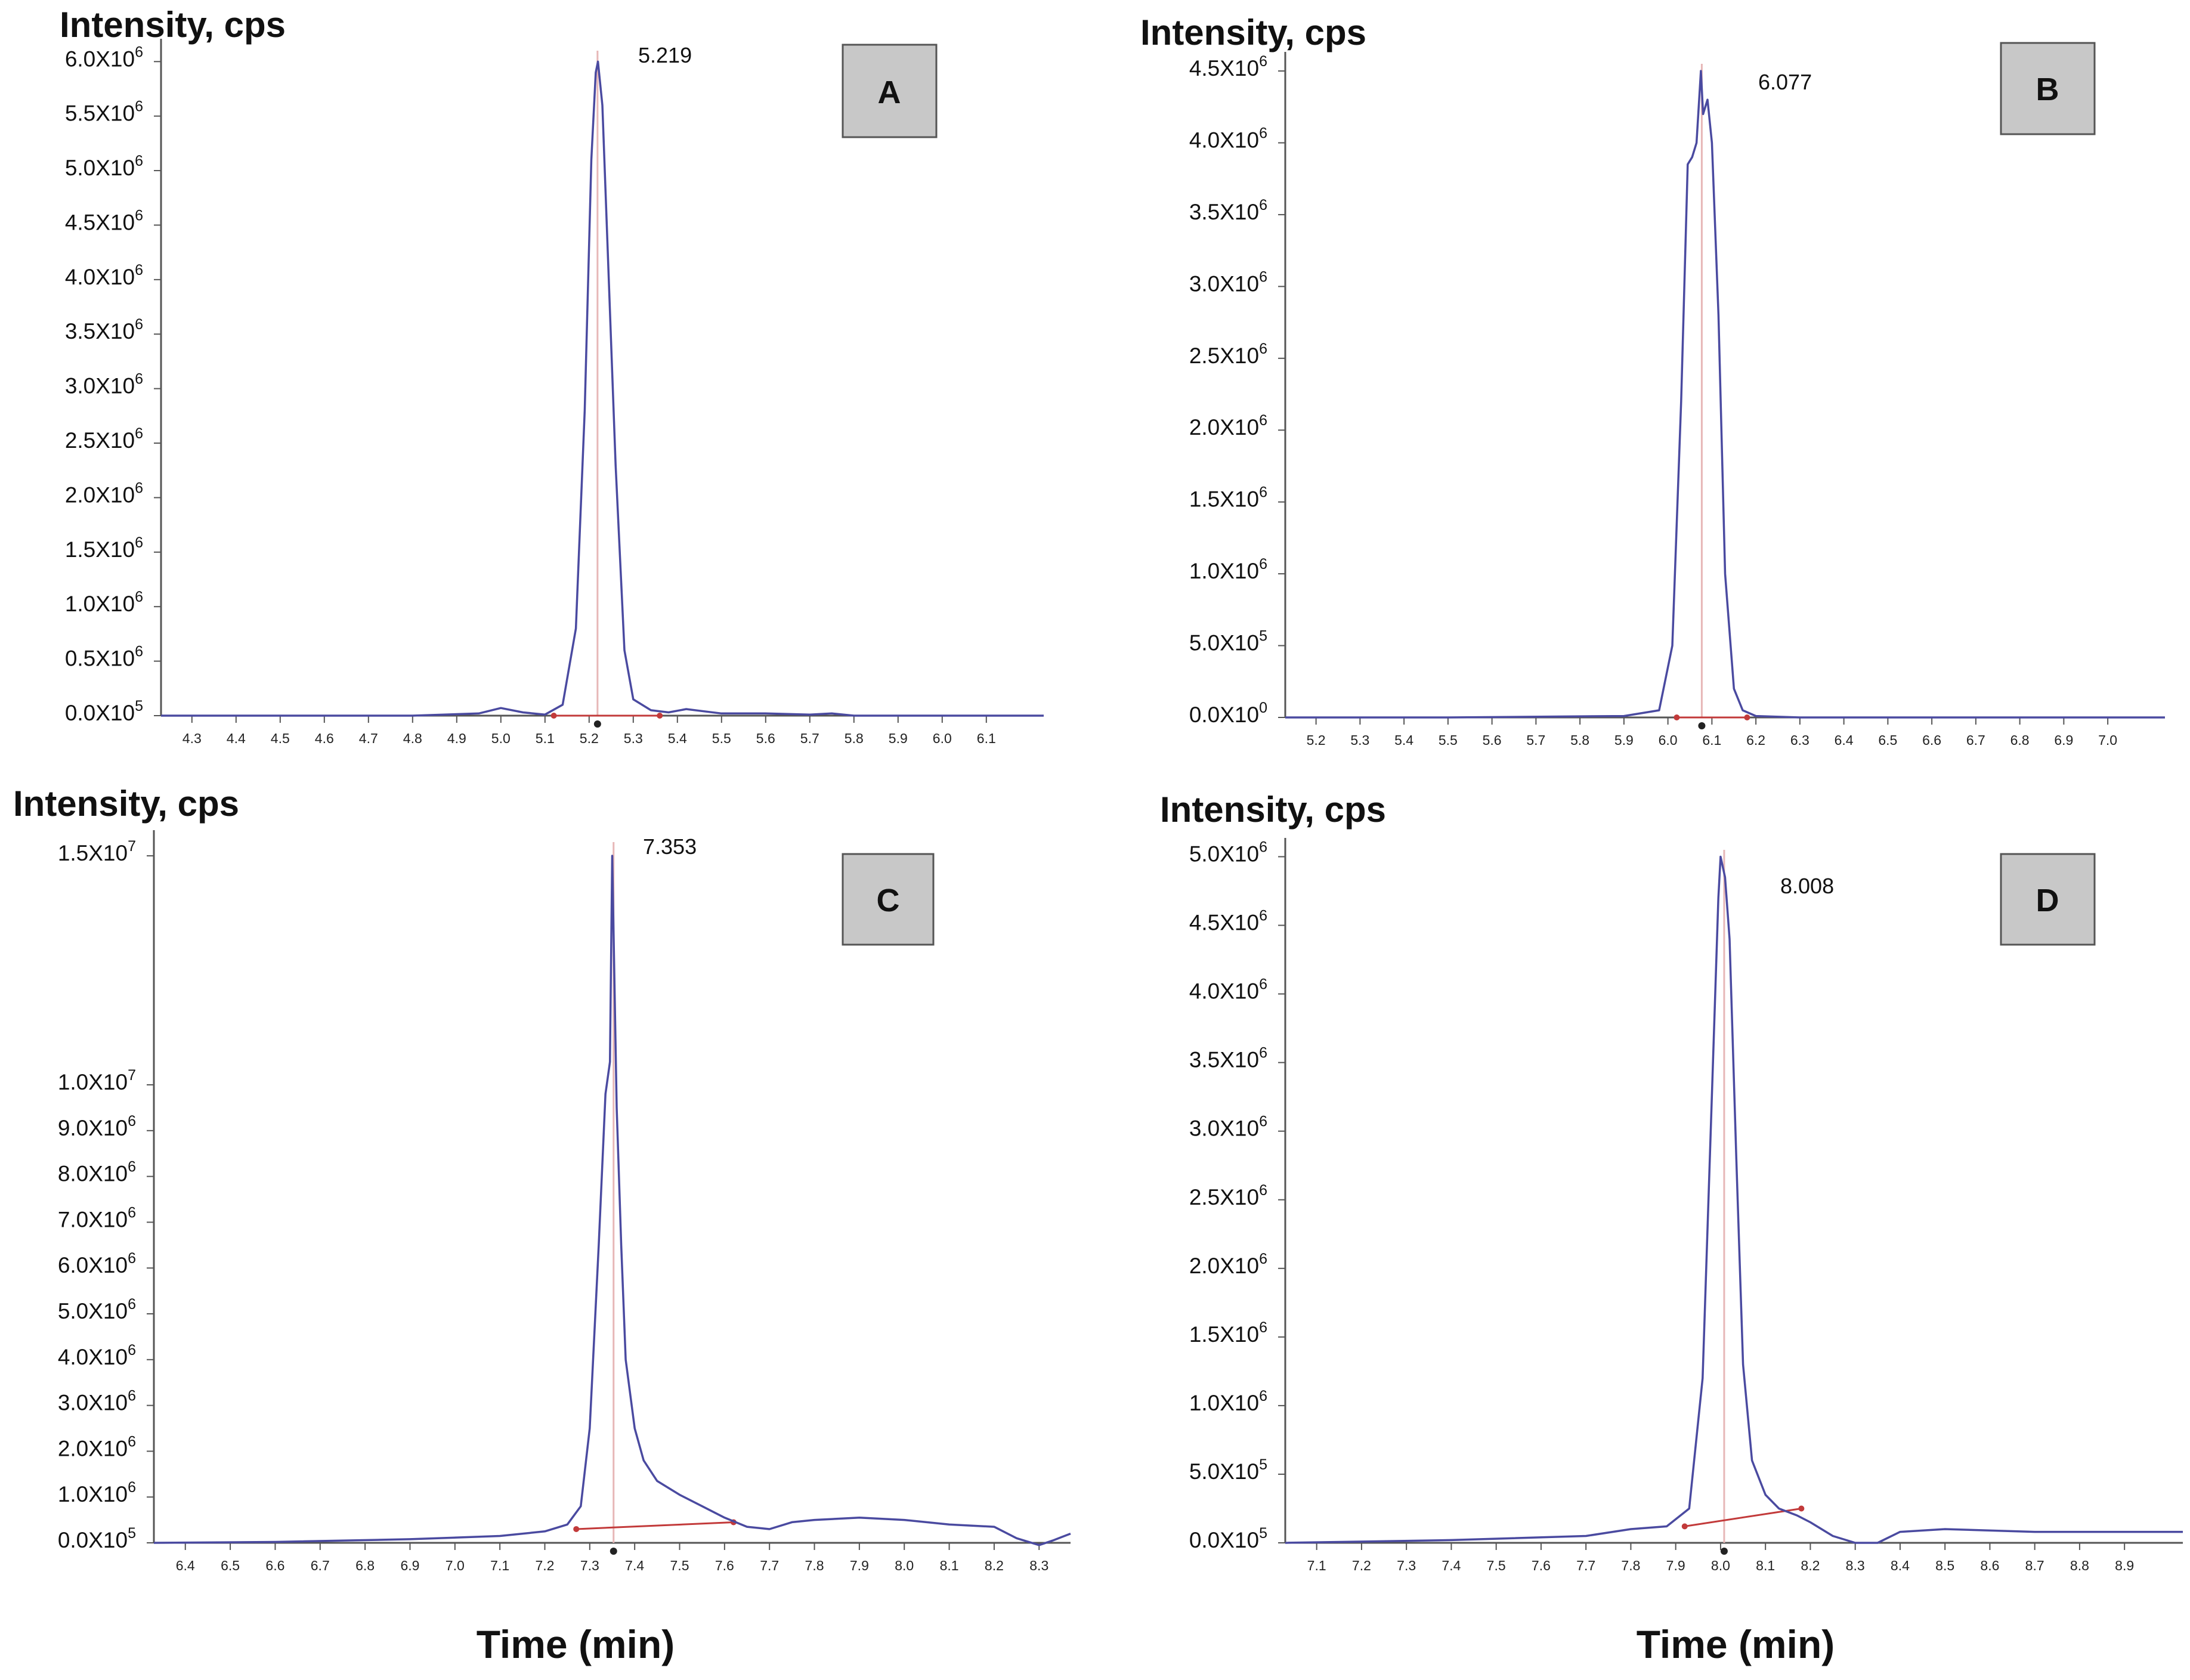 This screenshot has height=1680, width=2190. Describe the element at coordinates (859, 1565) in the screenshot. I see `panel-c-x-tick-label: 7.9` at that location.